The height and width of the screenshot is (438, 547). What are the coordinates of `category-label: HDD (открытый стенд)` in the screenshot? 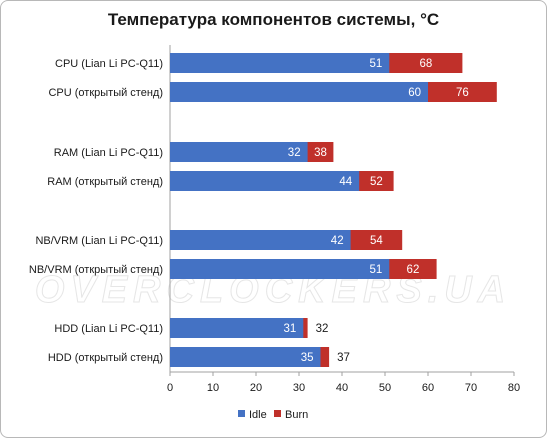 It's located at (105, 358).